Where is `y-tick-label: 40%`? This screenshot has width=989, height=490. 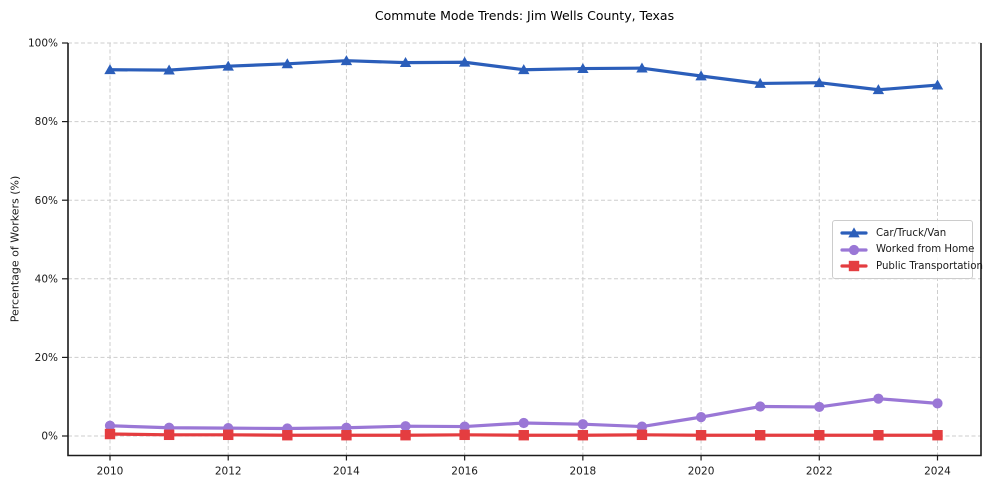
y-tick-label: 40% is located at coordinates (46, 279).